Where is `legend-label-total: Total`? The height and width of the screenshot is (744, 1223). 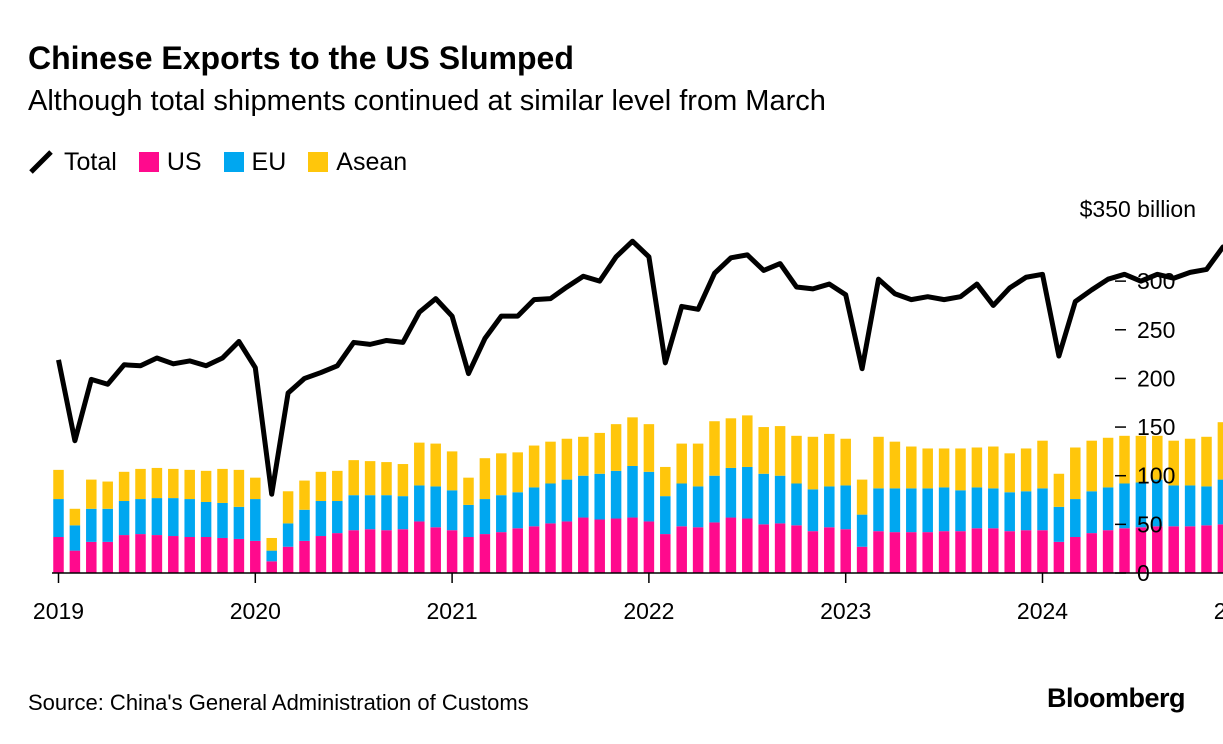
legend-label-total: Total is located at coordinates (90, 161).